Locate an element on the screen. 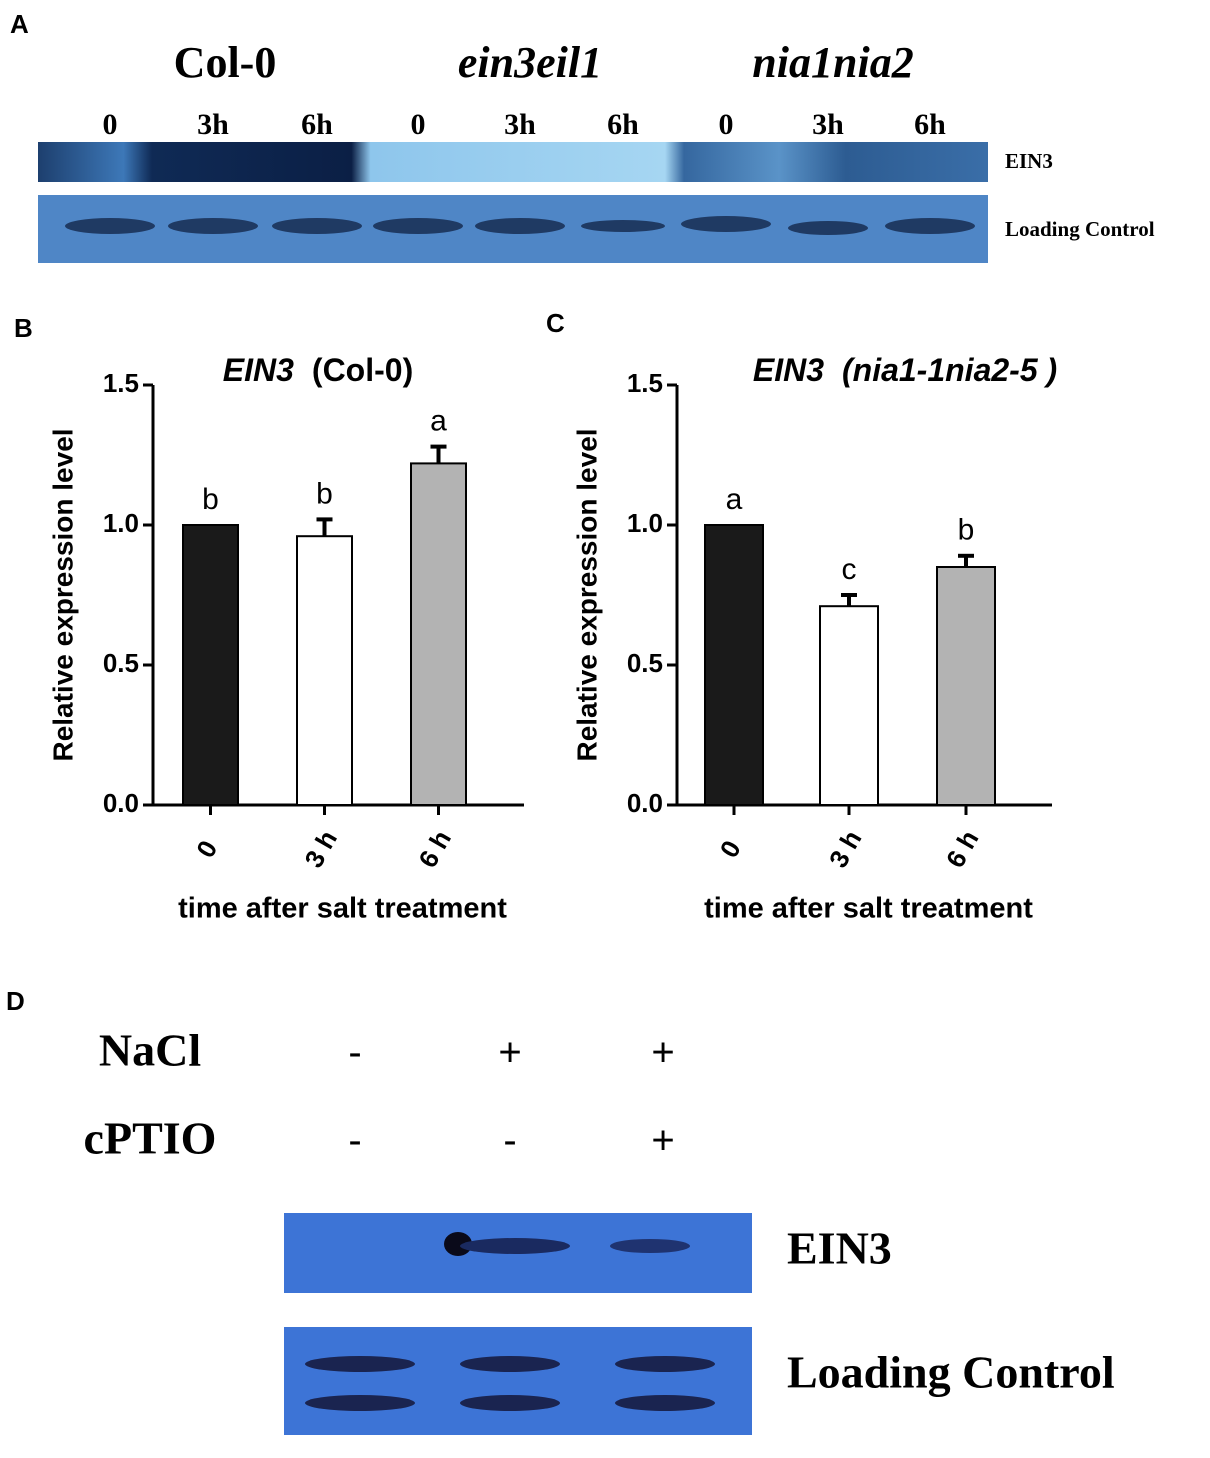 The height and width of the screenshot is (1458, 1210). panel-label: C is located at coordinates (555, 323).